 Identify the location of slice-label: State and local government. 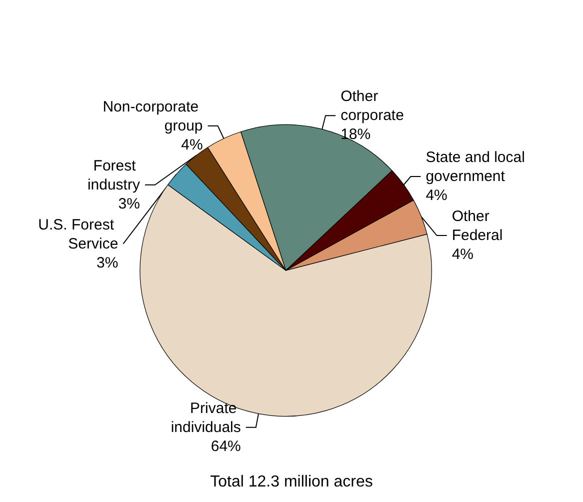
(478, 167).